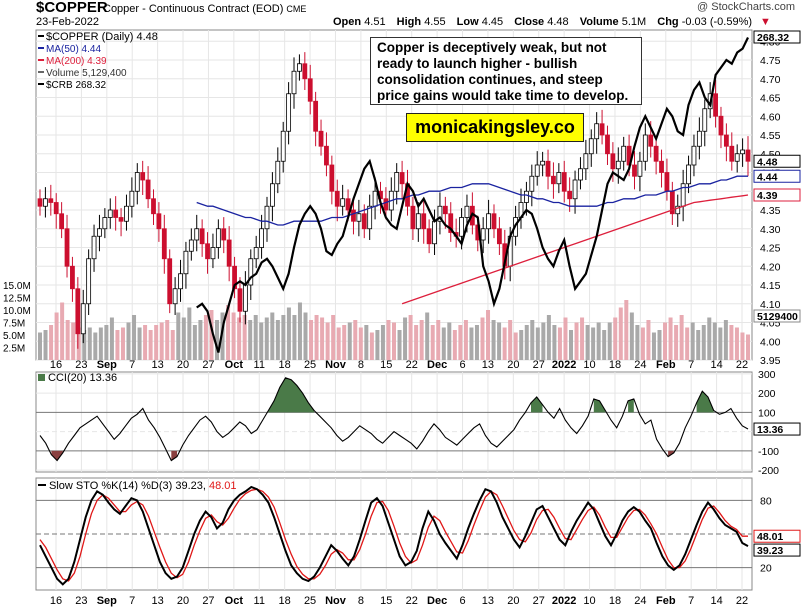  What do you see at coordinates (86, 73) in the screenshot?
I see `legend-entry: Volume 5,129,400` at bounding box center [86, 73].